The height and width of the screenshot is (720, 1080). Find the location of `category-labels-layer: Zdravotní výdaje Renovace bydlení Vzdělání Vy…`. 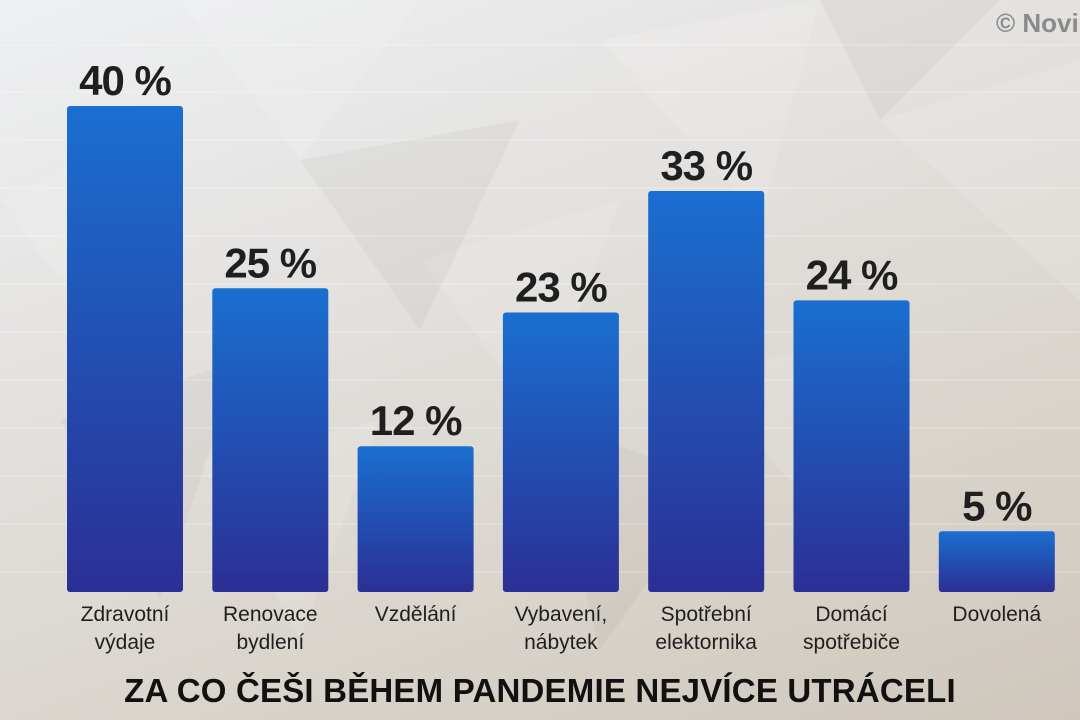

category-labels-layer: Zdravotní výdaje Renovace bydlení Vzdělání Vy… is located at coordinates (561, 628).